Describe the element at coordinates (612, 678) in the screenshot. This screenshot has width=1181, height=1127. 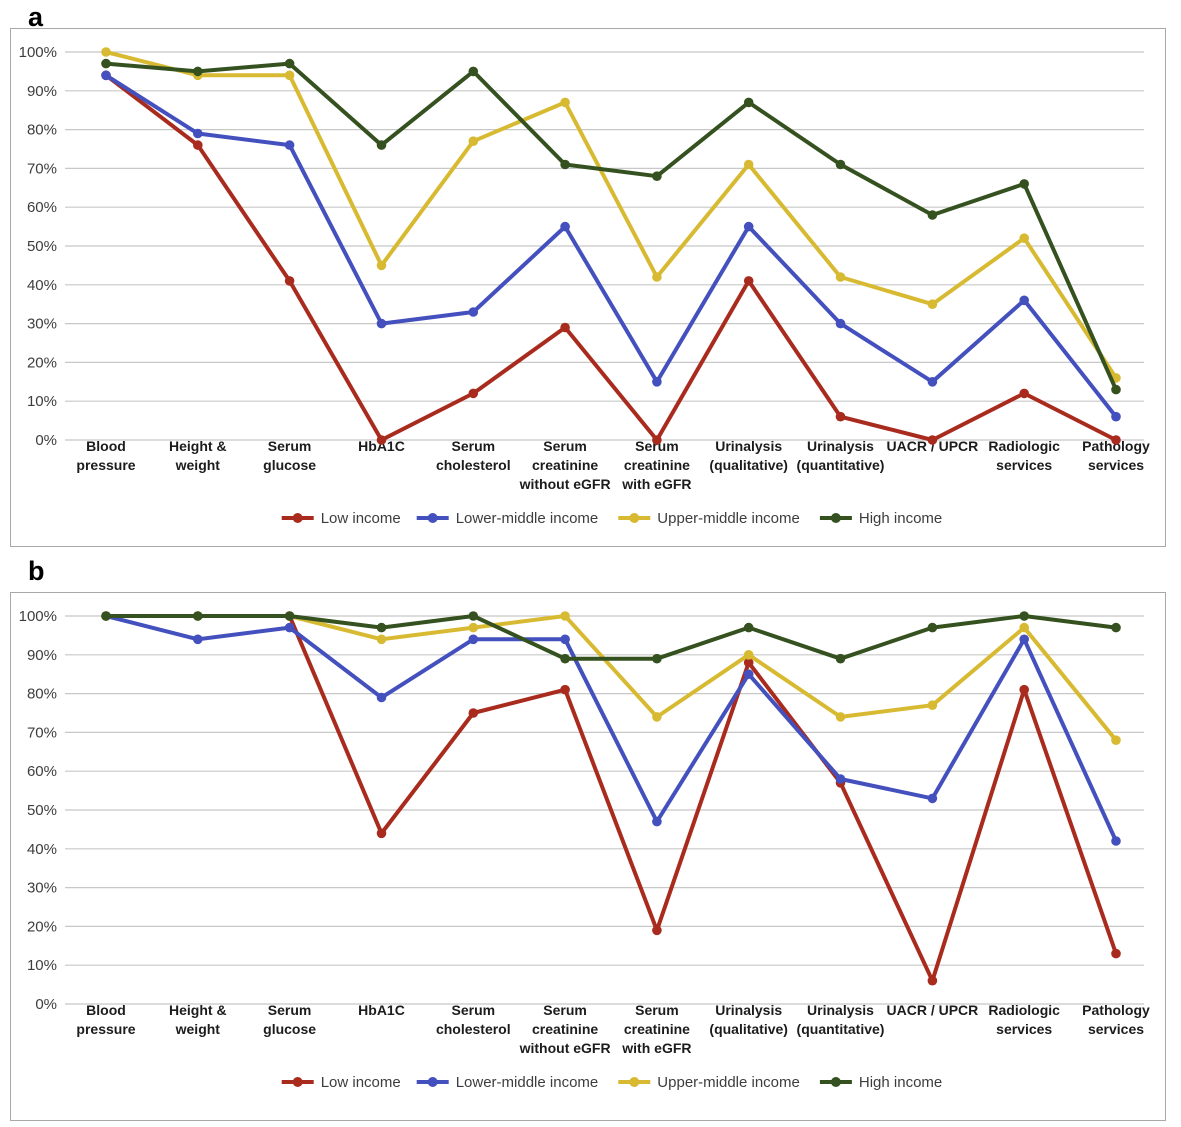
I see `series-line-upper-middle-income` at that location.